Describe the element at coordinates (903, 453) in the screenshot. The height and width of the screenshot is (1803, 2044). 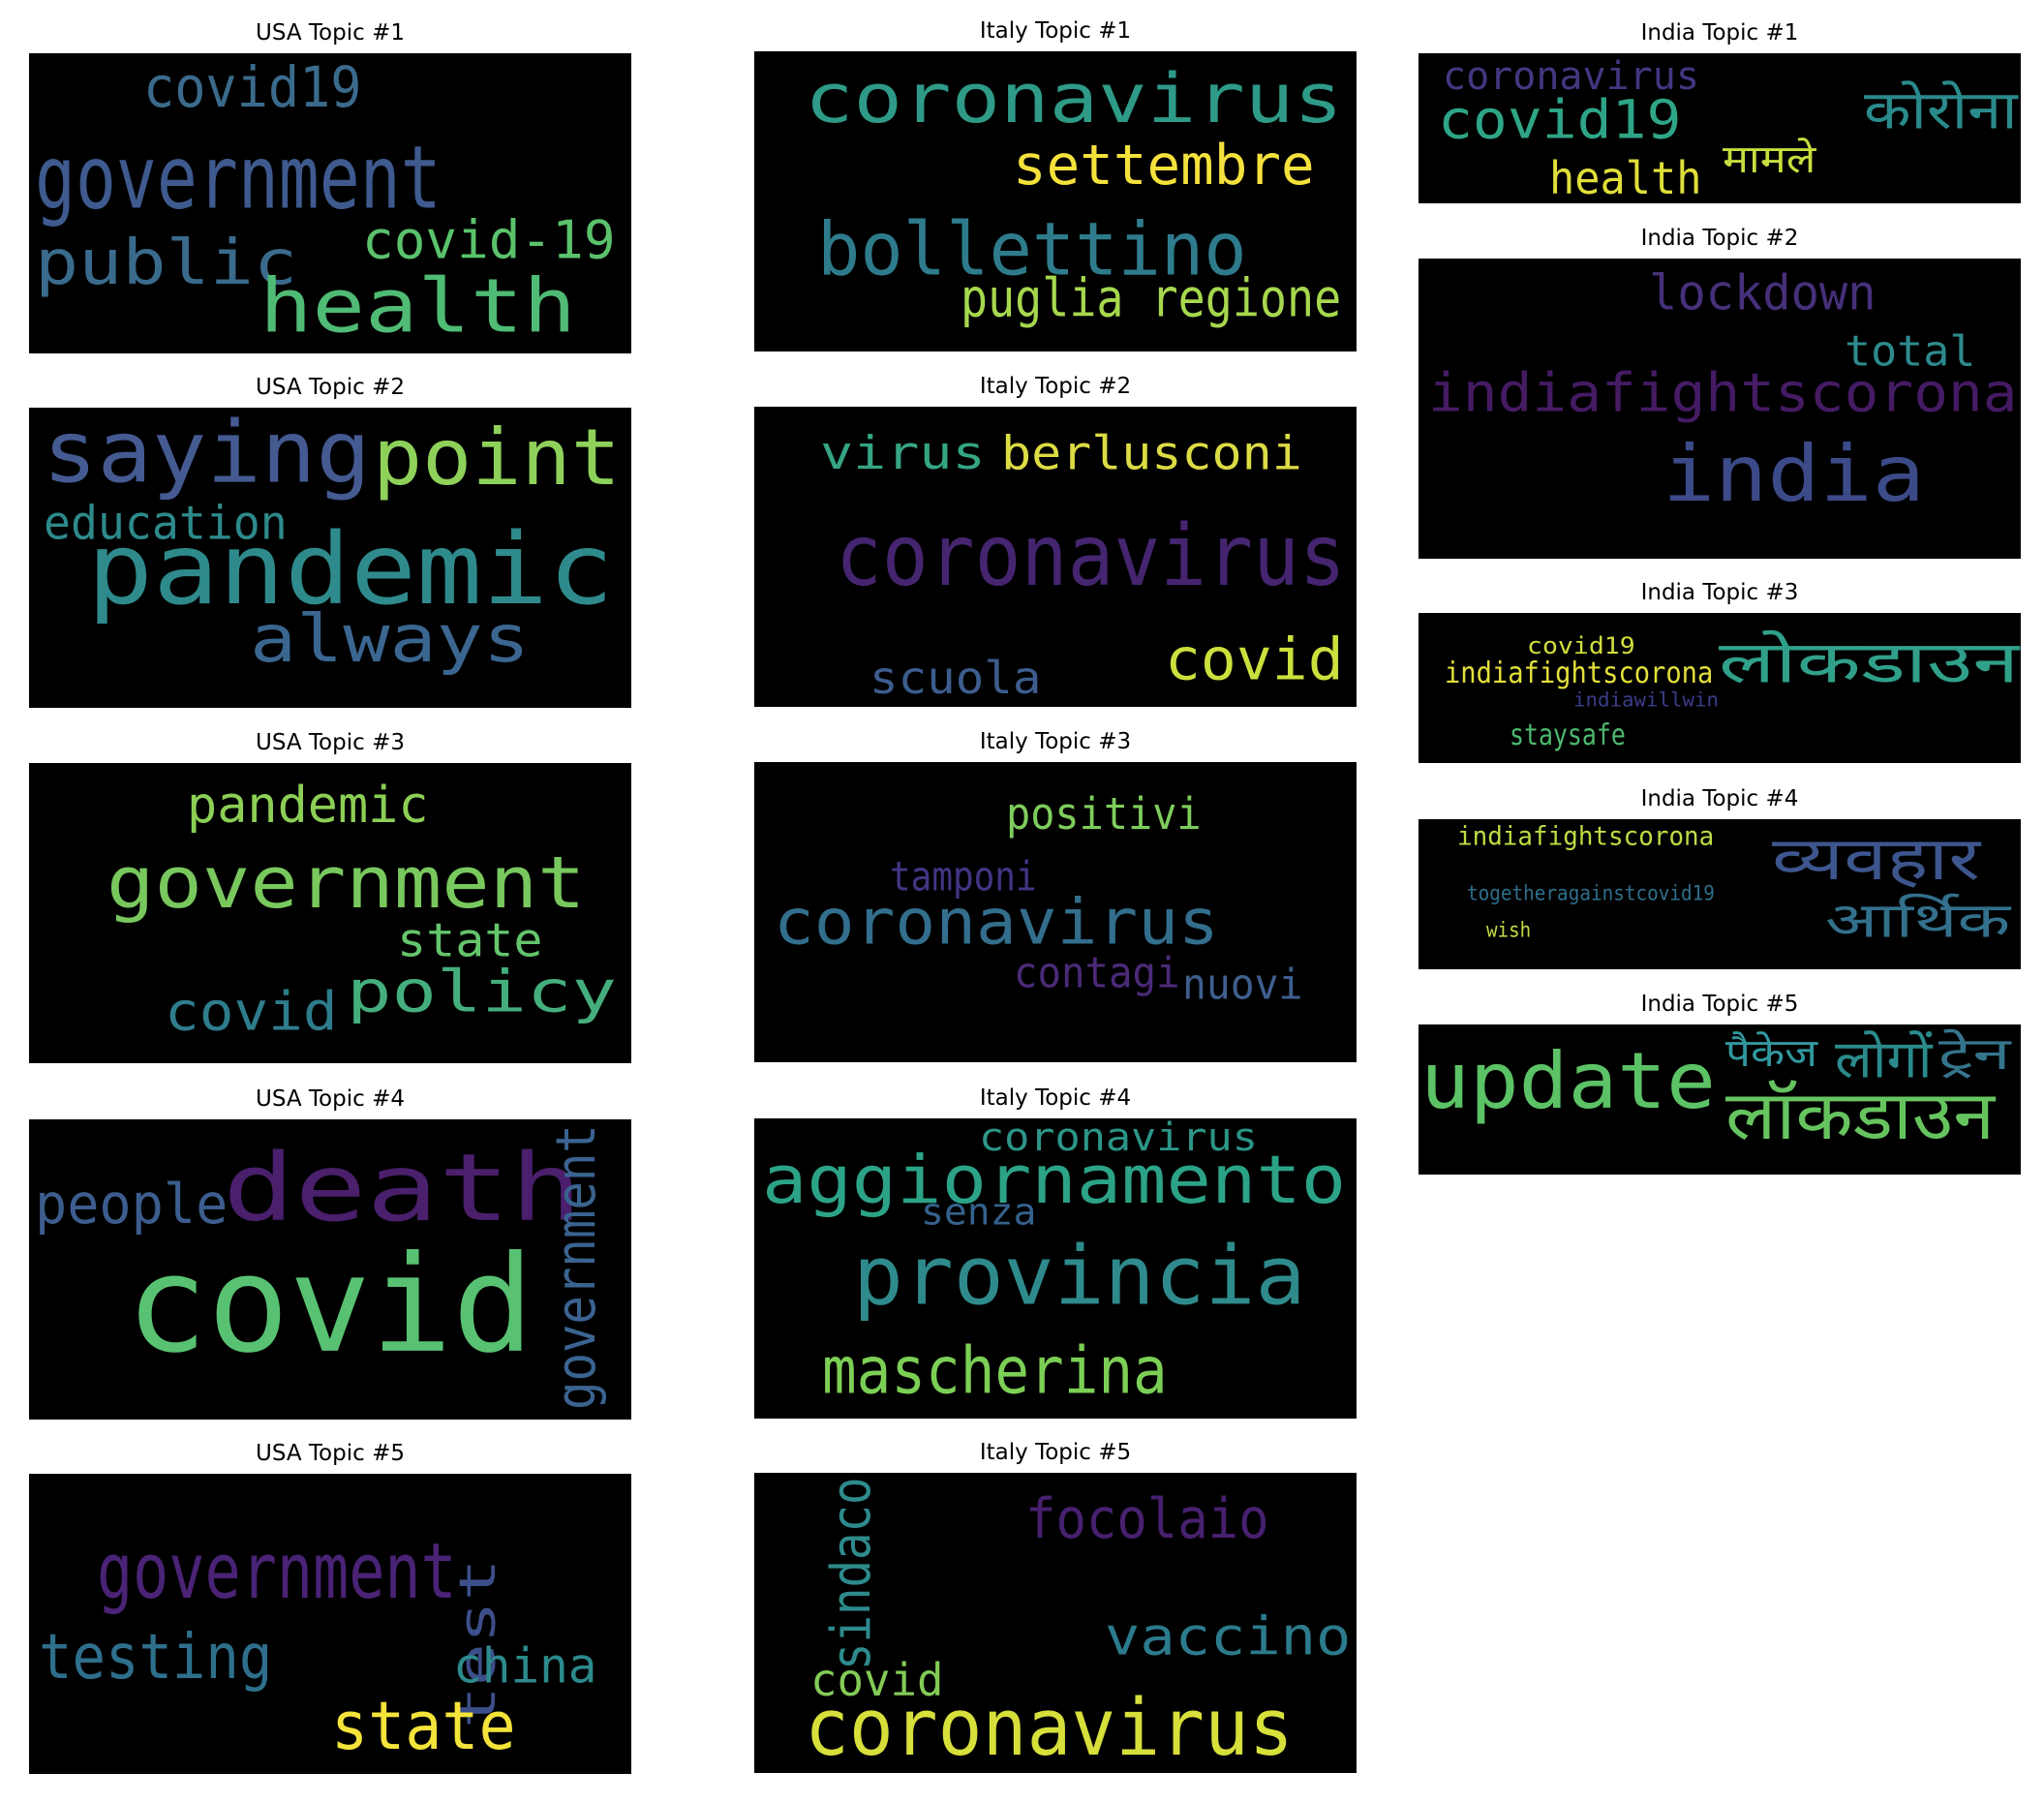
I see `cloud-word: virus` at that location.